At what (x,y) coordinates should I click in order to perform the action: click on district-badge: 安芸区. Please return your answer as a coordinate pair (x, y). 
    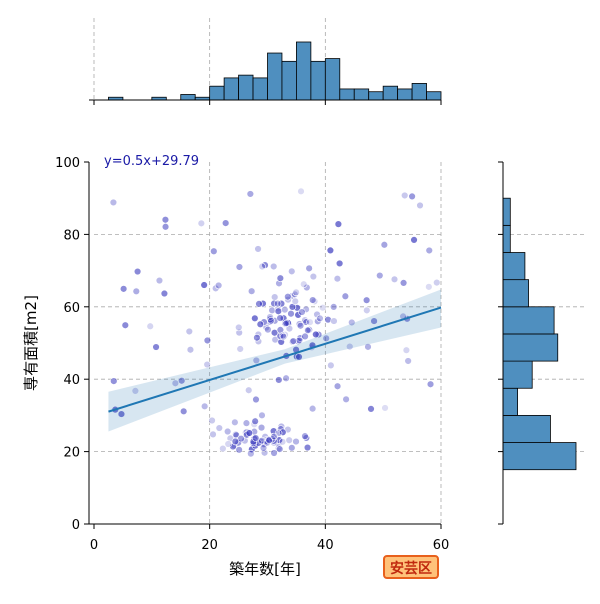
    Looking at the image, I should click on (411, 567).